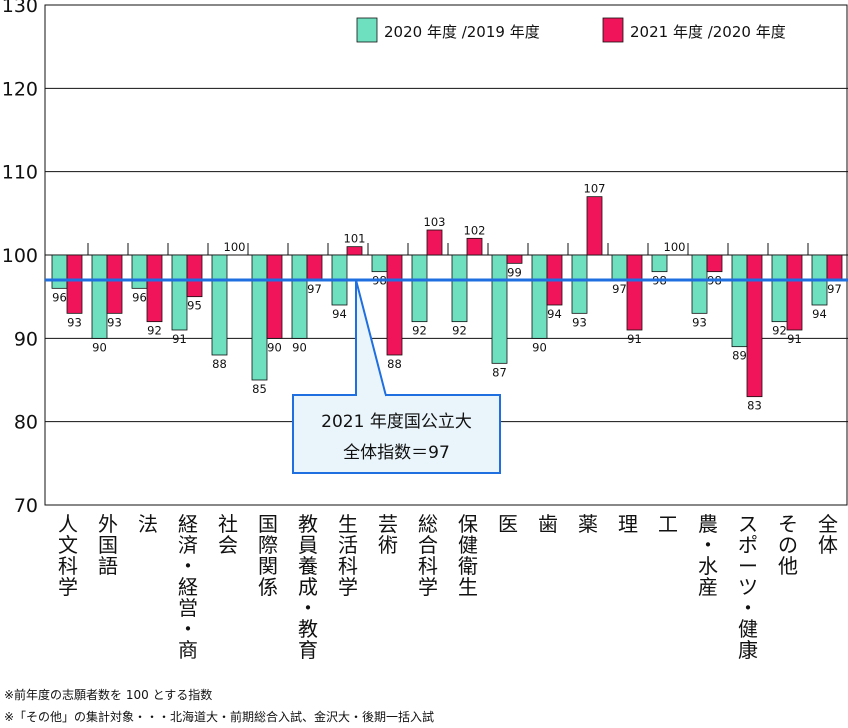 The image size is (848, 728). What do you see at coordinates (26, 339) in the screenshot?
I see `y-tick-label: 90` at bounding box center [26, 339].